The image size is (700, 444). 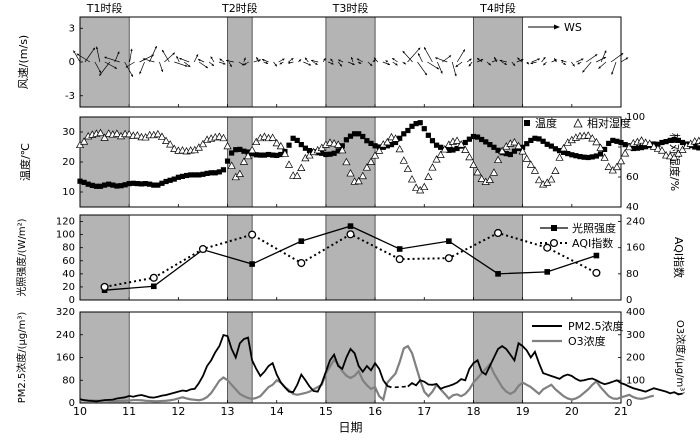 I want to click on pm25-y-tick-label: 80, so click(x=68, y=380).